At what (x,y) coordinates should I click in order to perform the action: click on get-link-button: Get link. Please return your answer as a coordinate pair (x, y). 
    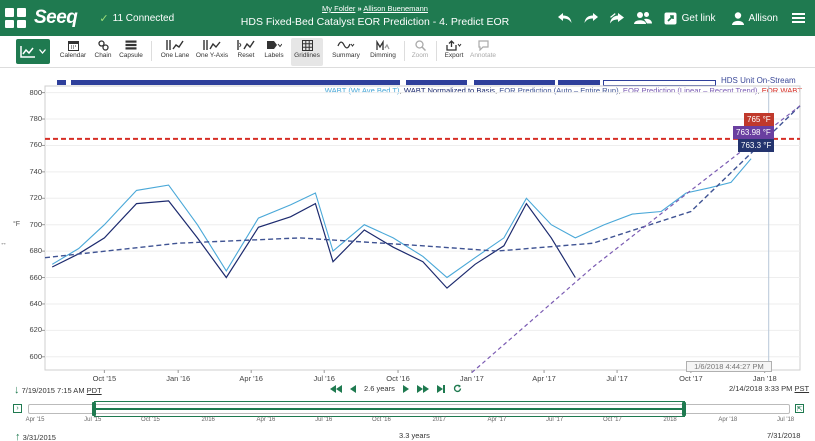
    Looking at the image, I should click on (690, 18).